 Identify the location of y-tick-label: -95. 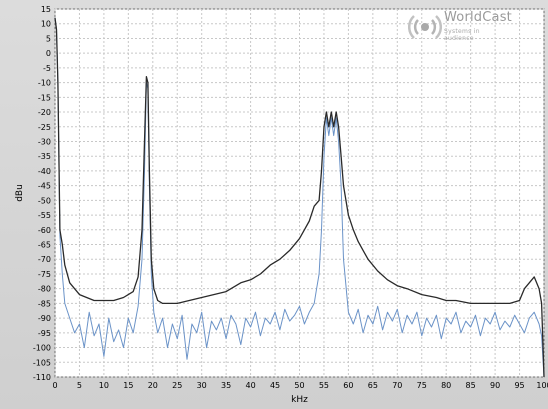
(44, 333).